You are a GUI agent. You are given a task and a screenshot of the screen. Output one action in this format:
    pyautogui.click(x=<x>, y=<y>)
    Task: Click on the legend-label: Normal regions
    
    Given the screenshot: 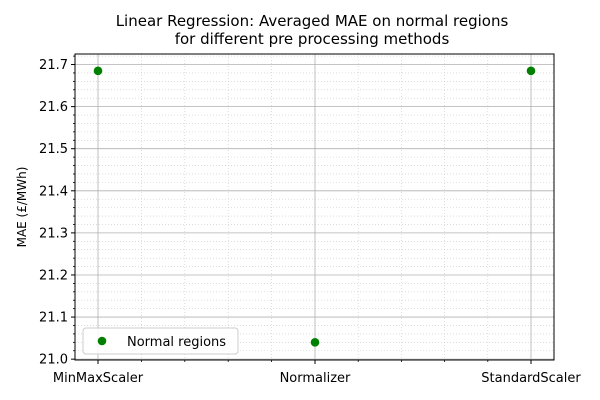 What is the action you would take?
    pyautogui.click(x=176, y=342)
    